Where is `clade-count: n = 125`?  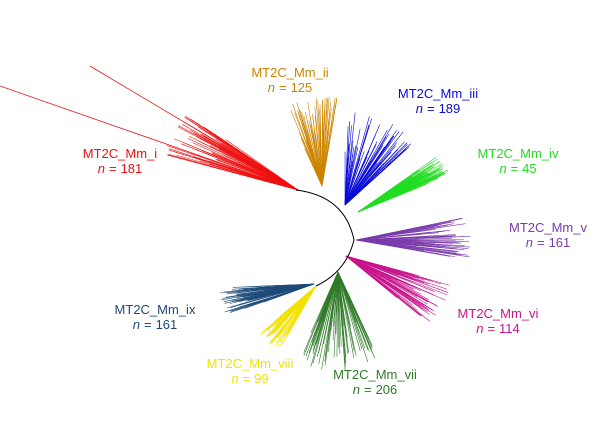
clade-count: n = 125 is located at coordinates (290, 87).